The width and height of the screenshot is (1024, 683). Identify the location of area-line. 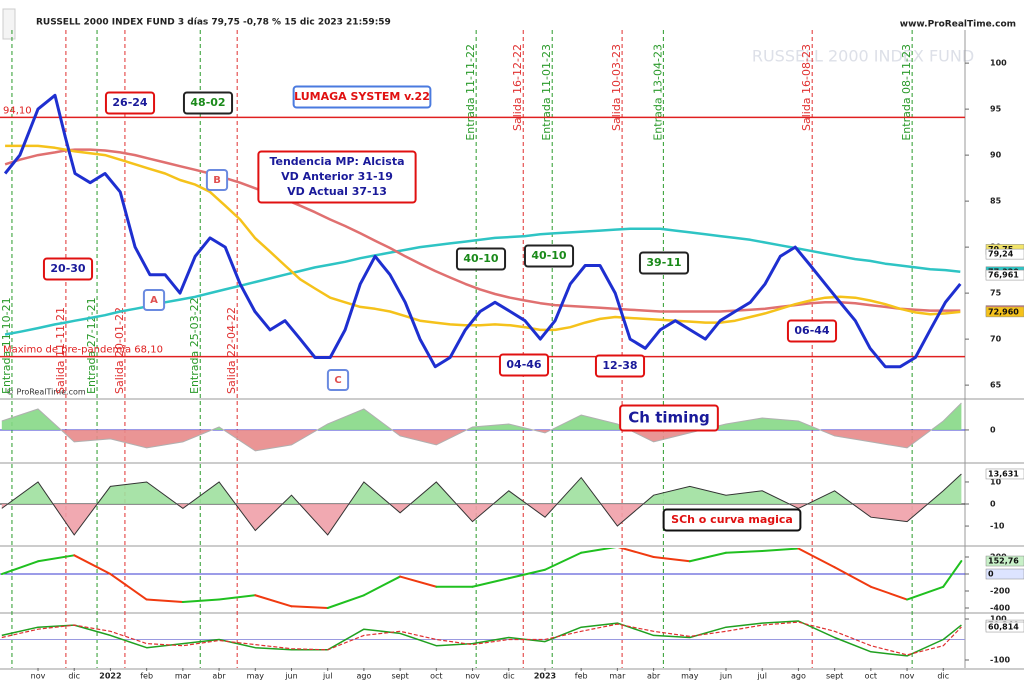
(481, 504).